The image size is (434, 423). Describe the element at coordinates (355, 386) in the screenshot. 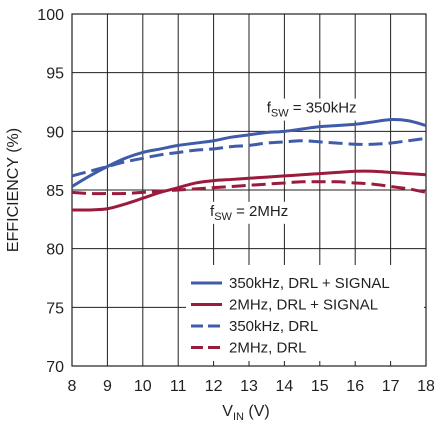

I see `x-tick-16: 16` at that location.